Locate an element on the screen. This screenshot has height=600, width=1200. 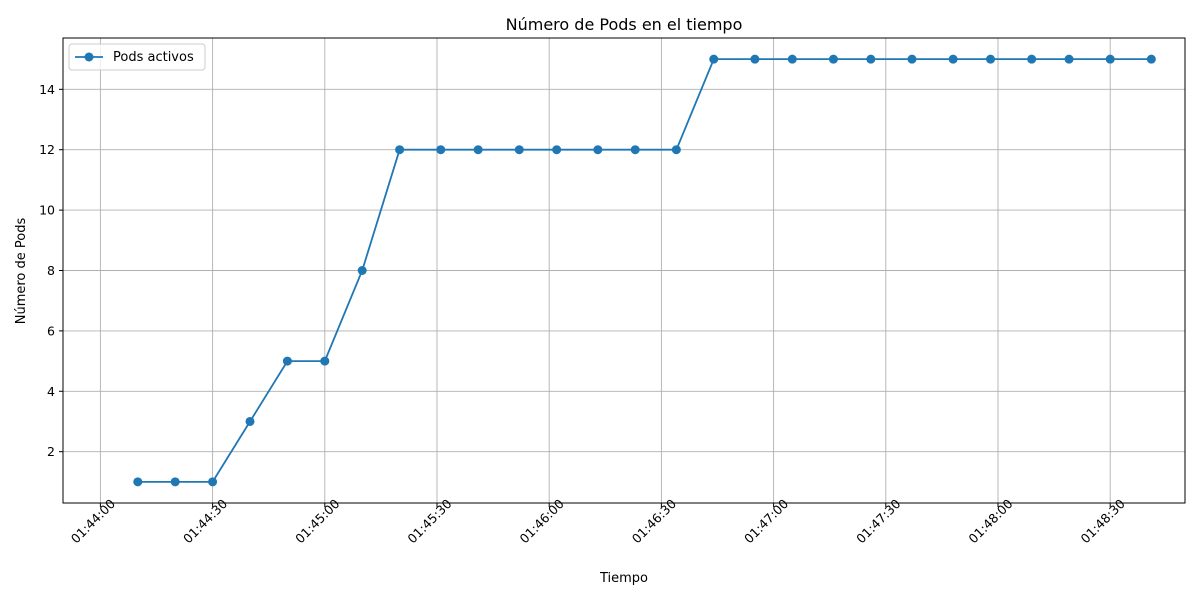
y-tick-label: 6 is located at coordinates (51, 330).